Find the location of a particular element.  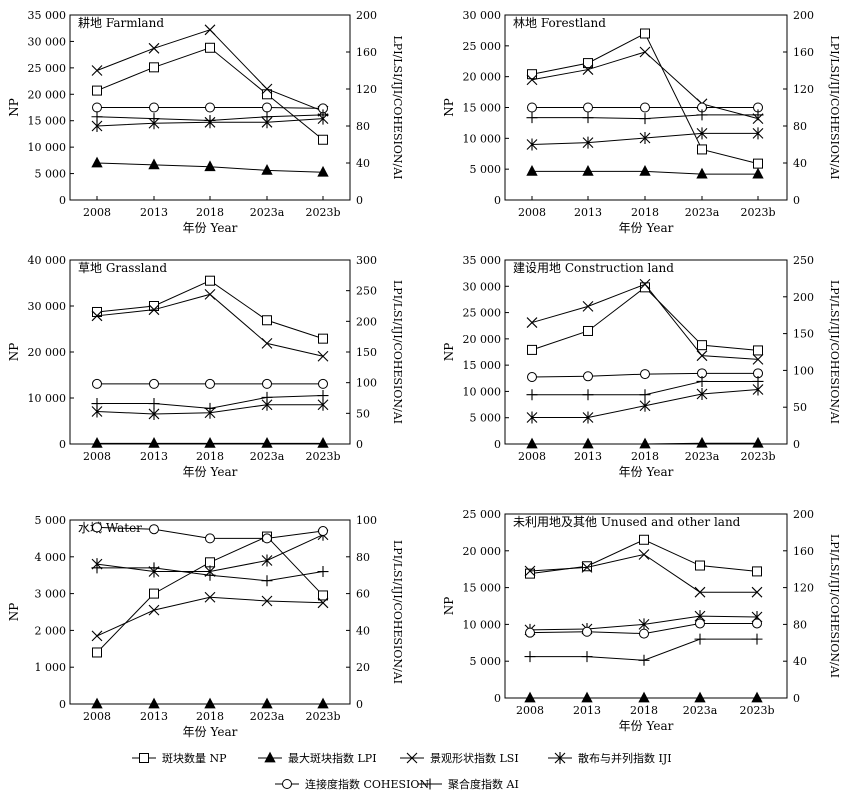

legend-item-iji: 散布与并列指数 IJI is located at coordinates (610, 758).